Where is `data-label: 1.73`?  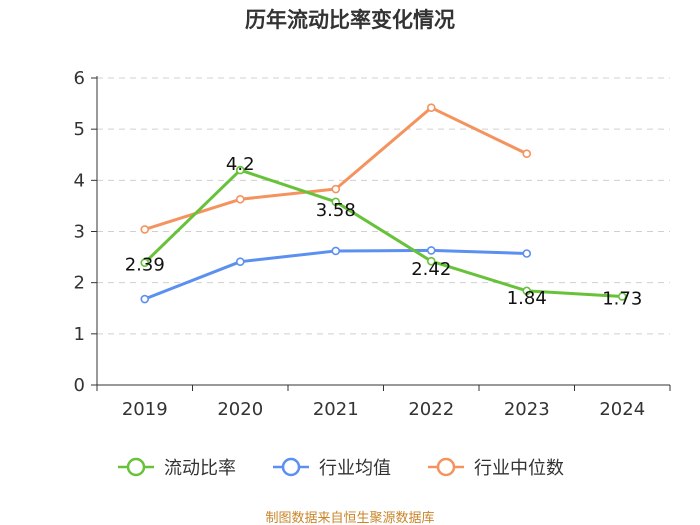
data-label: 1.73 is located at coordinates (622, 298).